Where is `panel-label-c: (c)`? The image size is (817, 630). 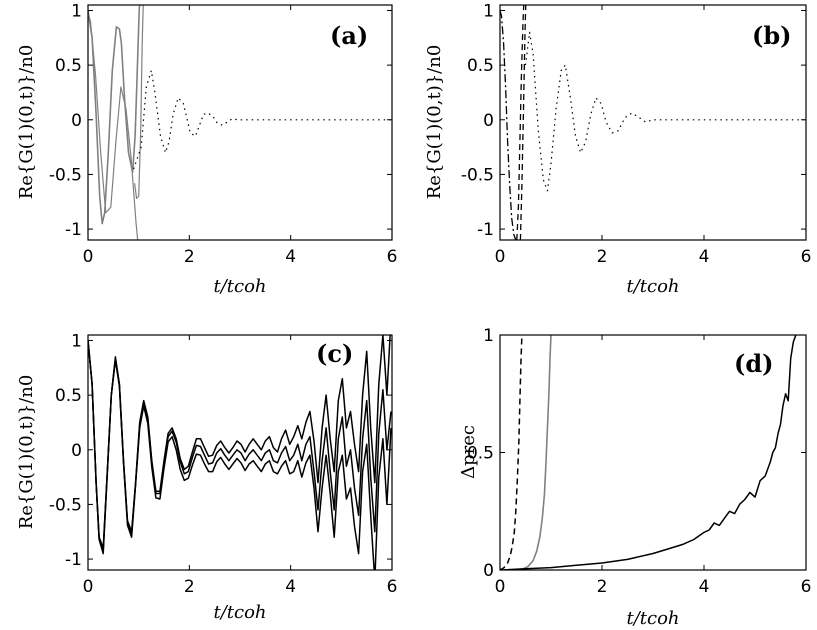
panel-label-c: (c) is located at coordinates (334, 353).